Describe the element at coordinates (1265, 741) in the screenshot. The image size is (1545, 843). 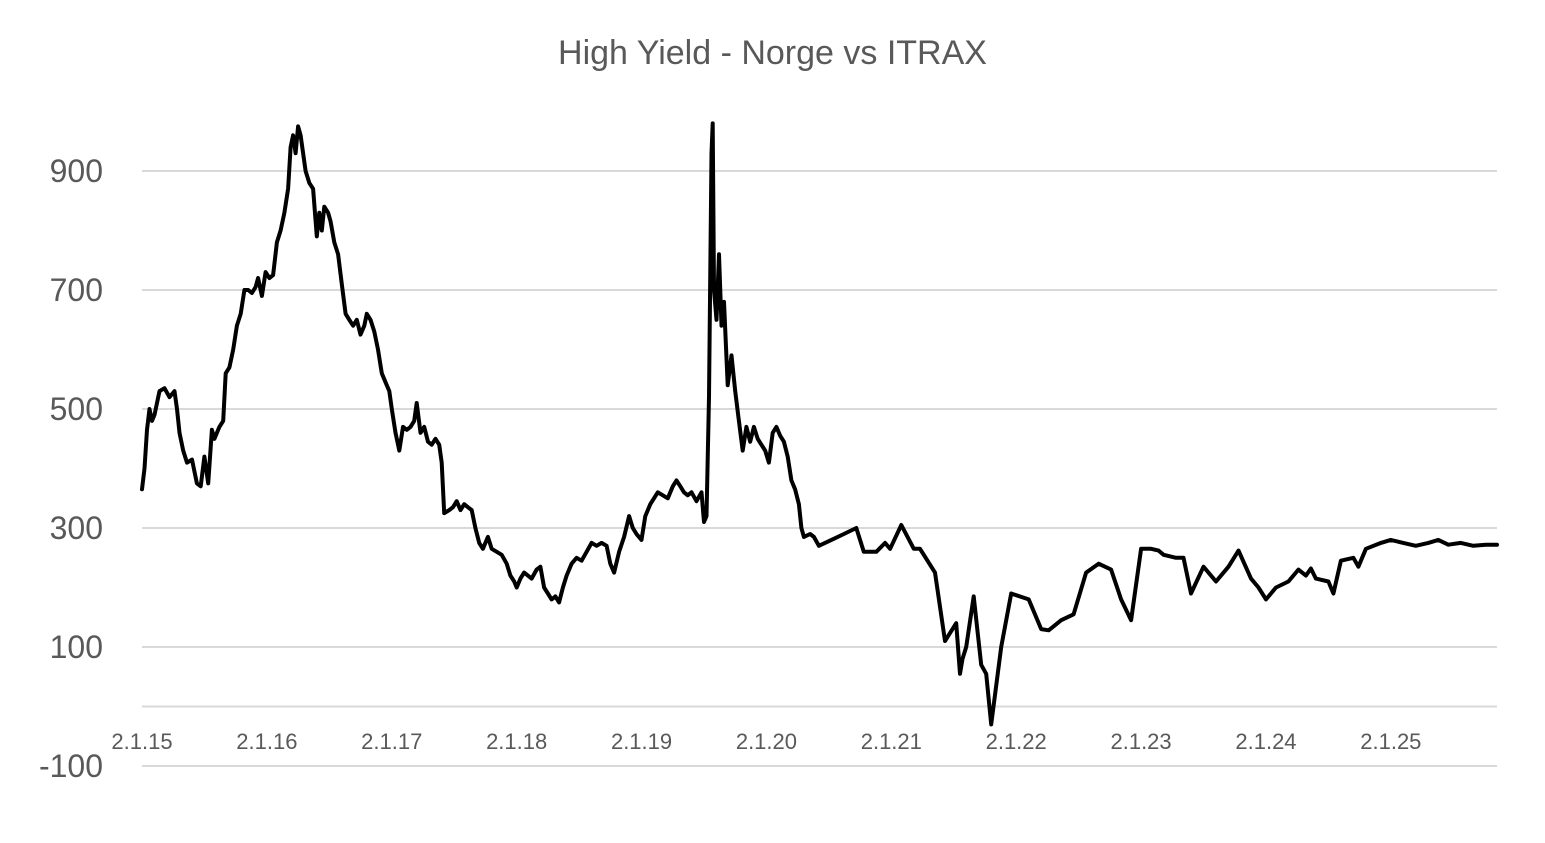
I see `x-tick-label: 2.1.24` at that location.